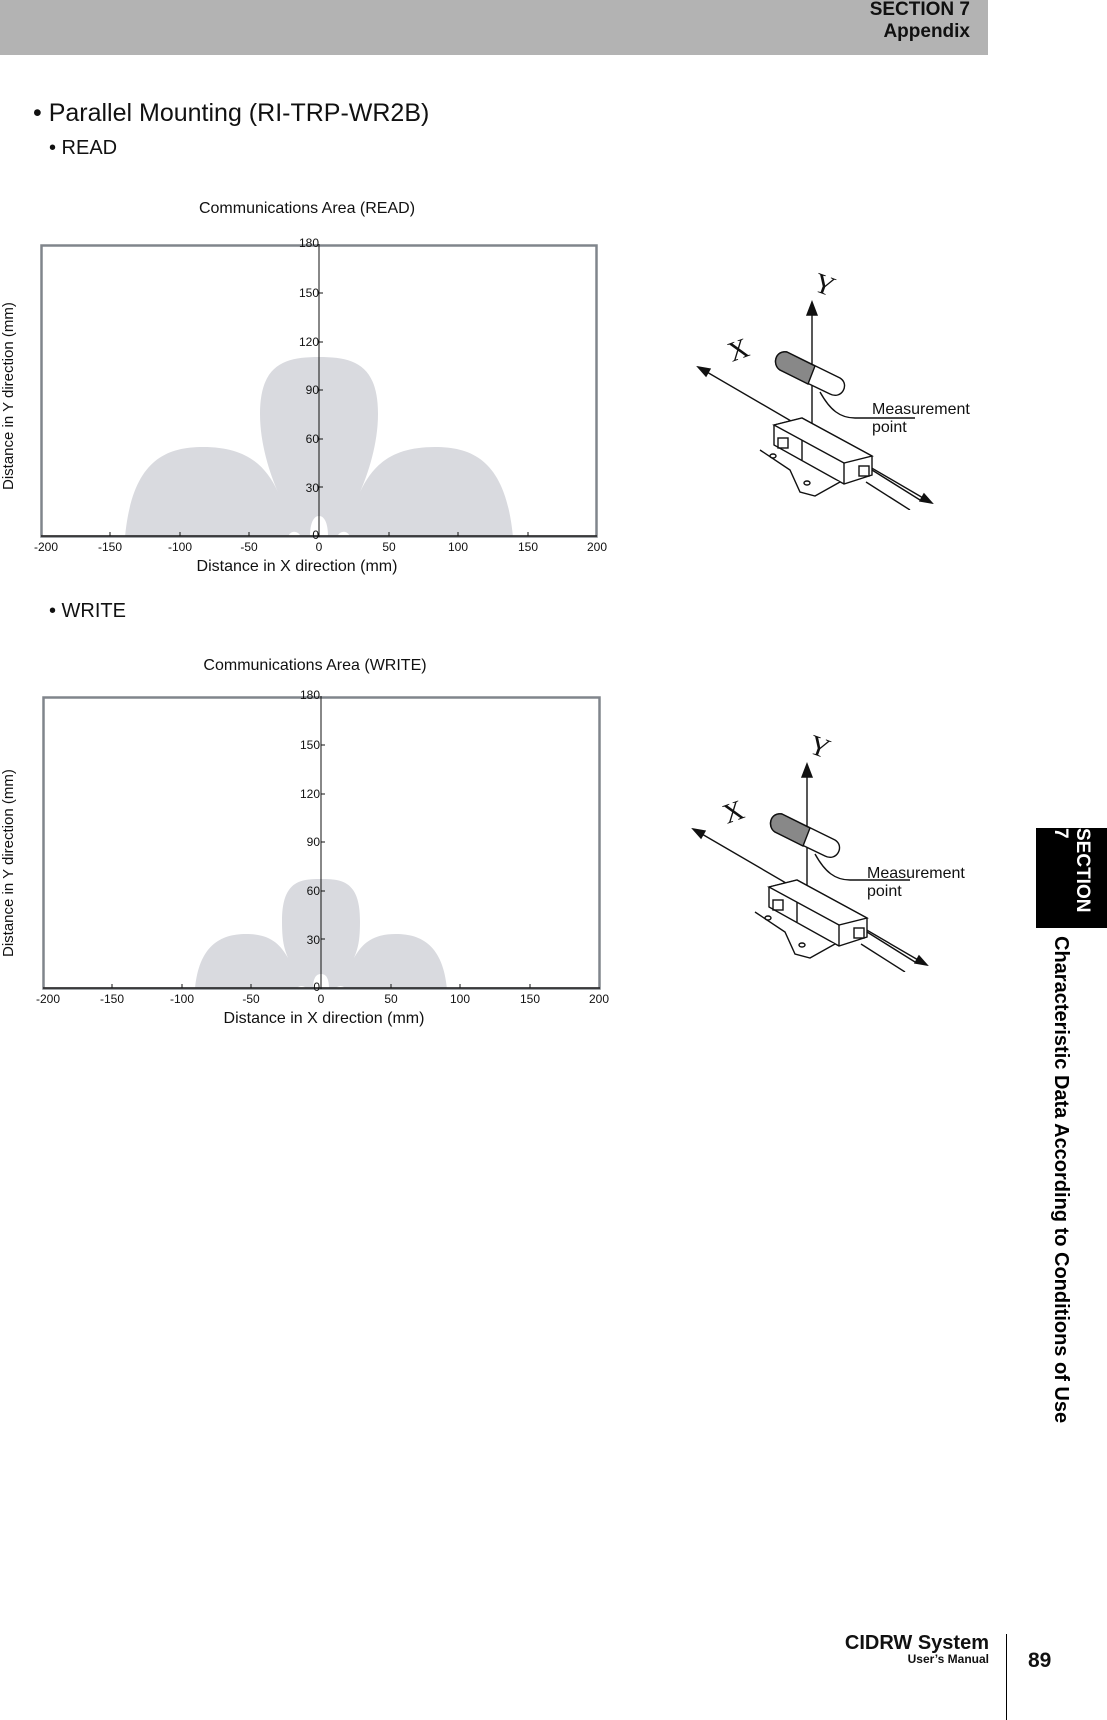  I want to click on side-section-label: SECTION 7, so click(1072, 870).